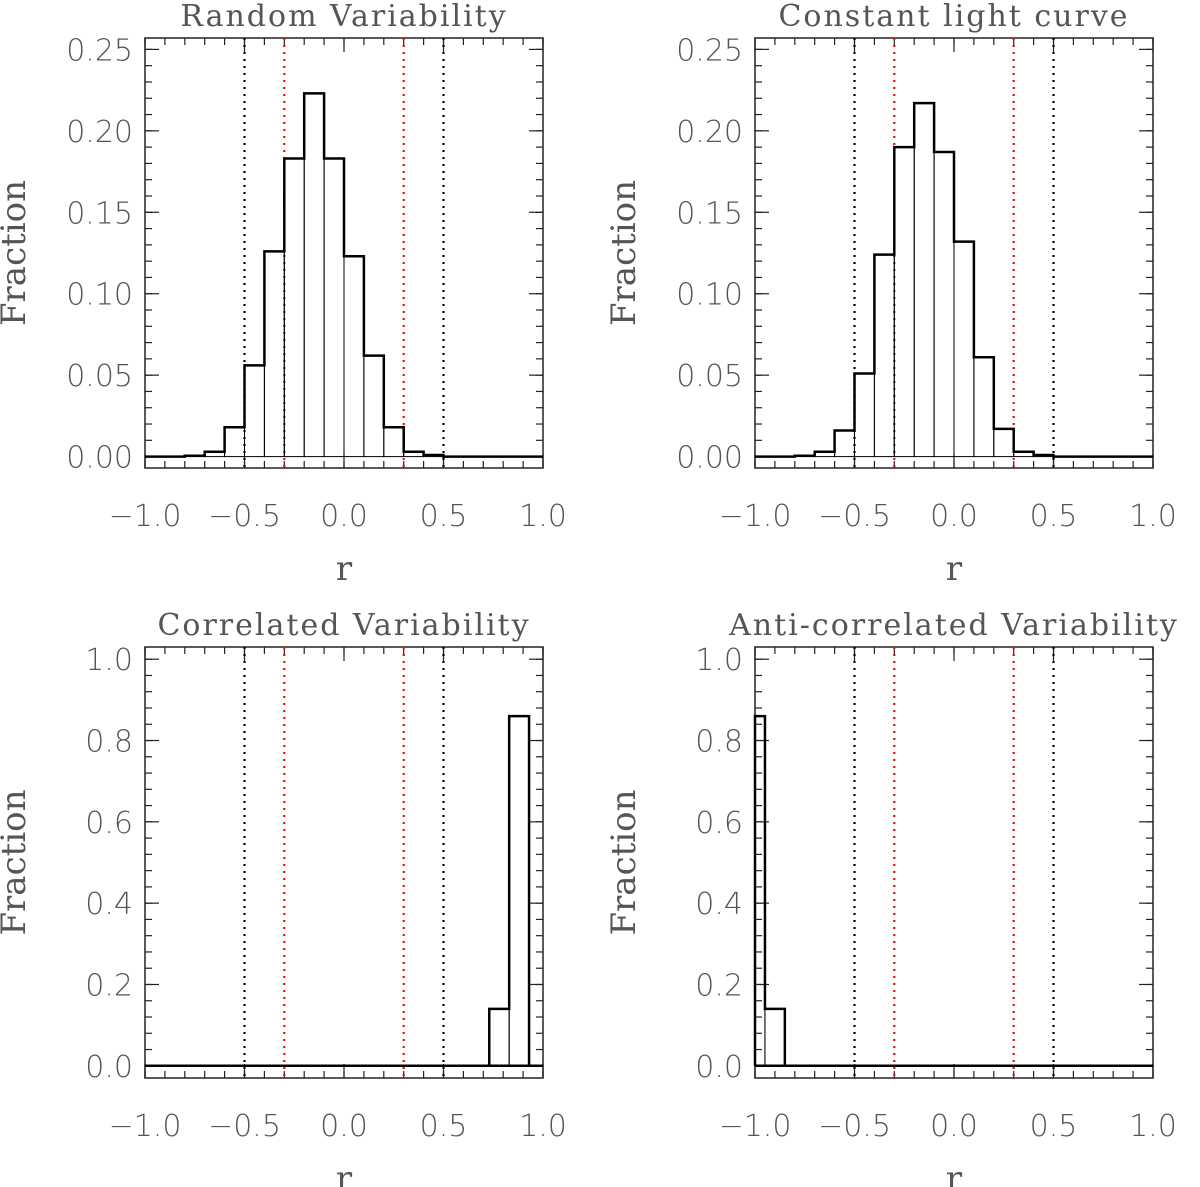 The image size is (1200, 1187). I want to click on correlated-variability-y-axis-title: Fraction, so click(17, 862).